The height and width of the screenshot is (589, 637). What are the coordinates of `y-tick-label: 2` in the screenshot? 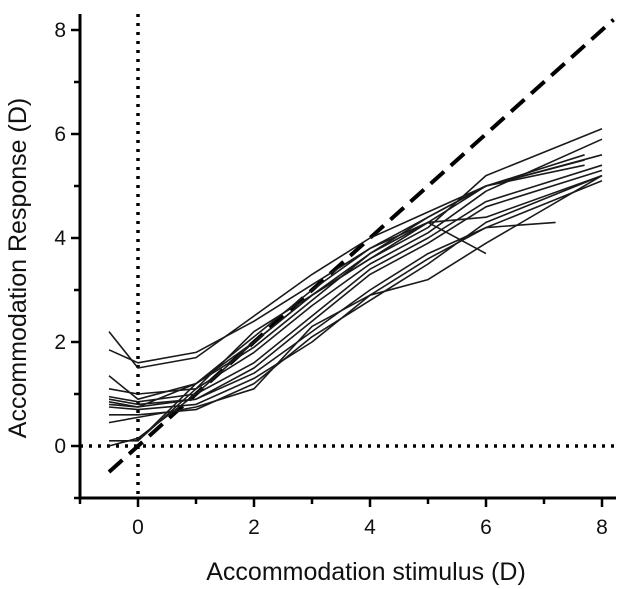 It's located at (60, 342).